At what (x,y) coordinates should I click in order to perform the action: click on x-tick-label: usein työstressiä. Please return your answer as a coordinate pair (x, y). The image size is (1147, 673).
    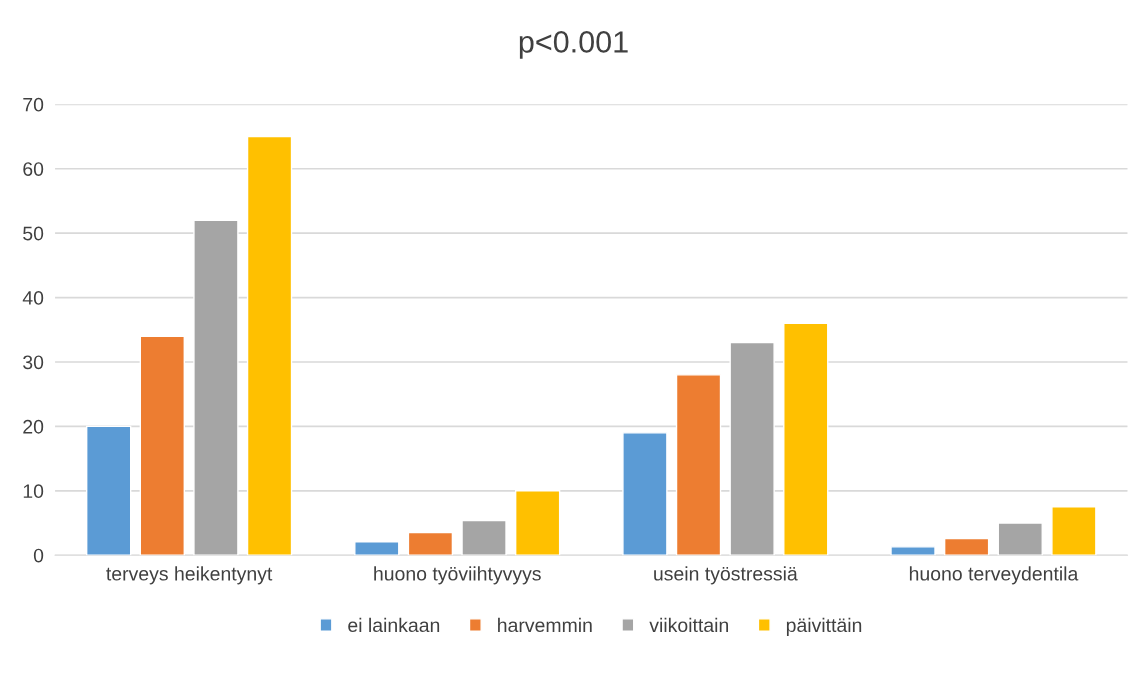
    Looking at the image, I should click on (726, 575).